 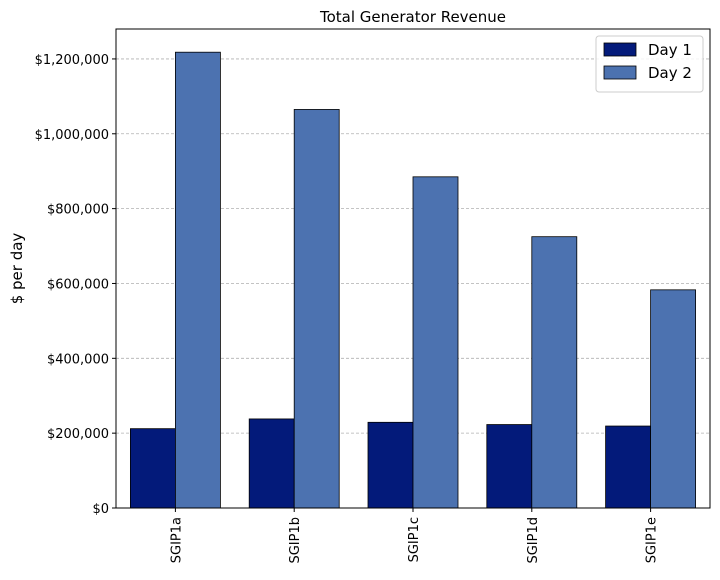 What do you see at coordinates (670, 50) in the screenshot?
I see `legend-label: Day 1` at bounding box center [670, 50].